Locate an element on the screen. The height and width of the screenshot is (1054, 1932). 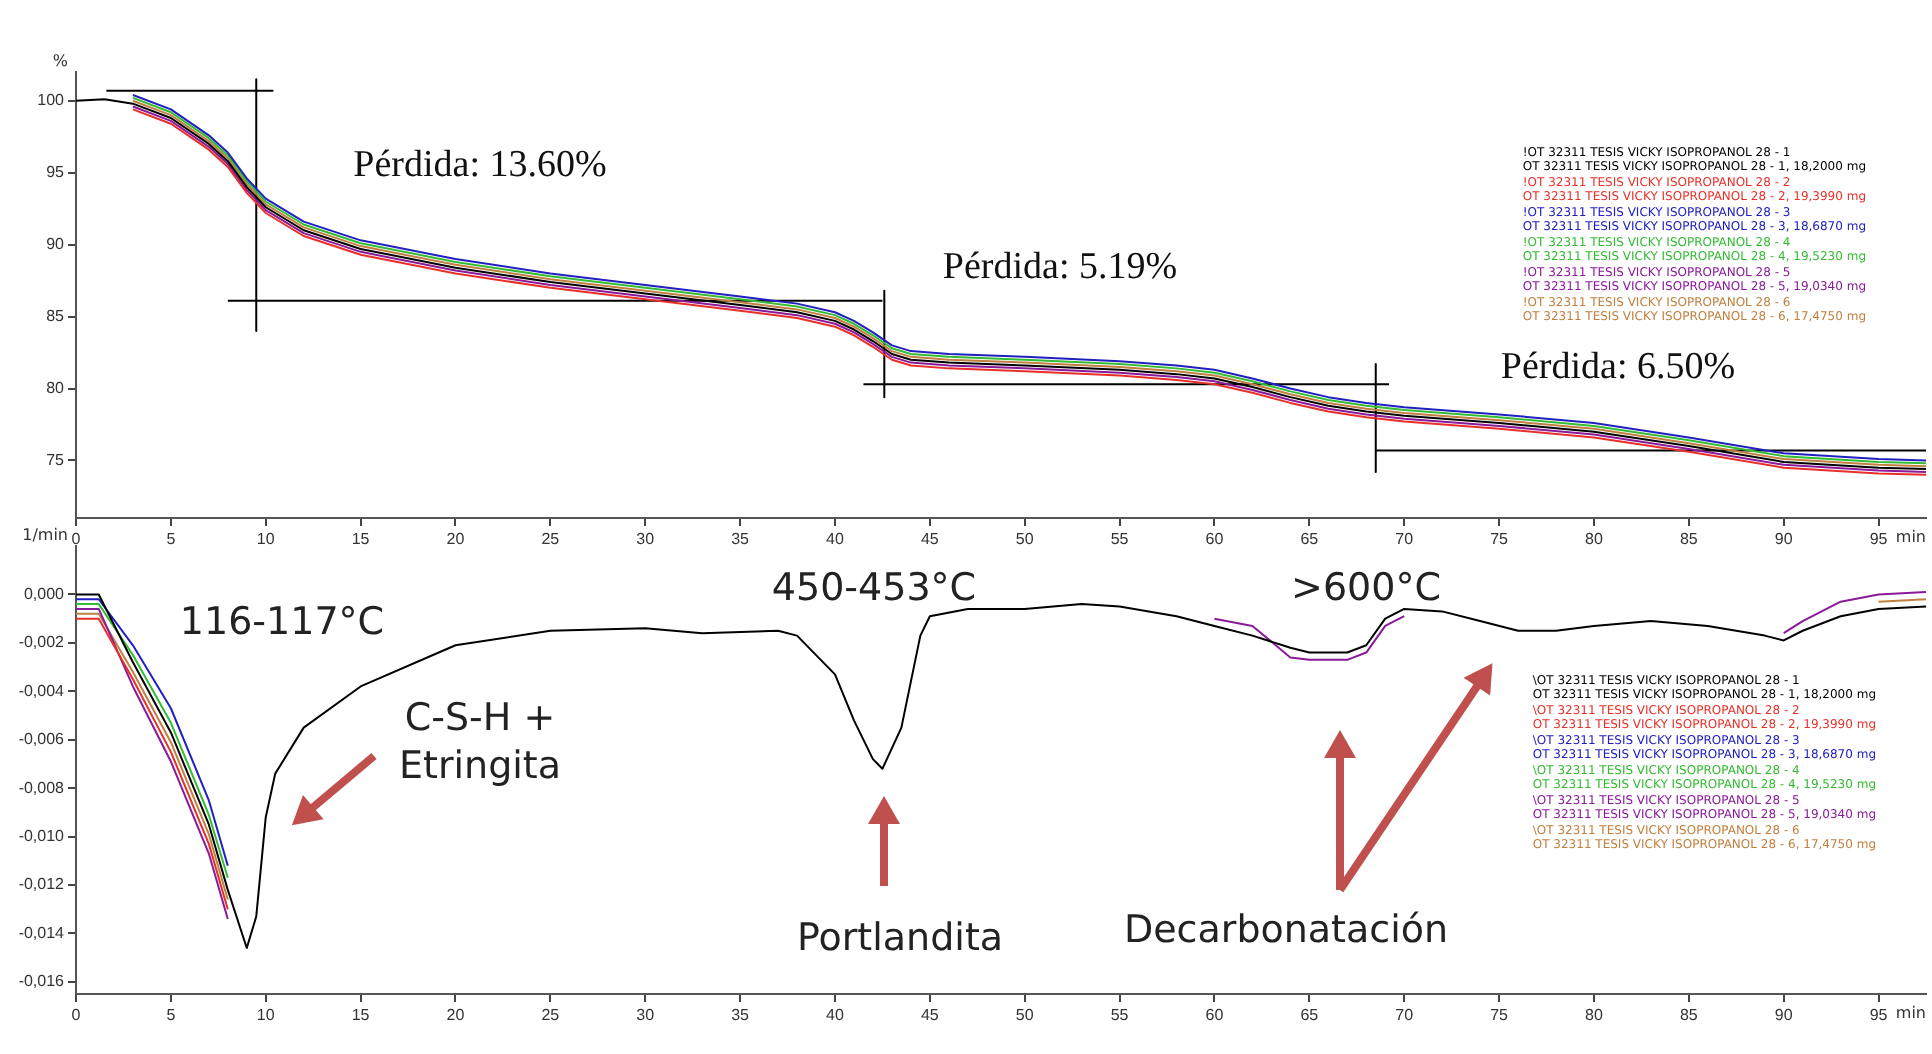
y-tick-label: 75 is located at coordinates (56, 459).